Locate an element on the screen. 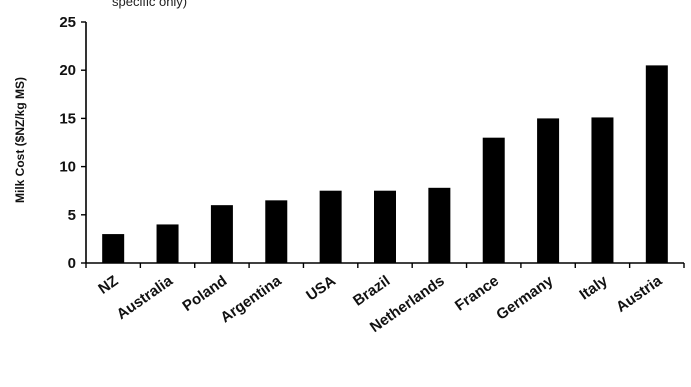  bar-usa is located at coordinates (330, 226).